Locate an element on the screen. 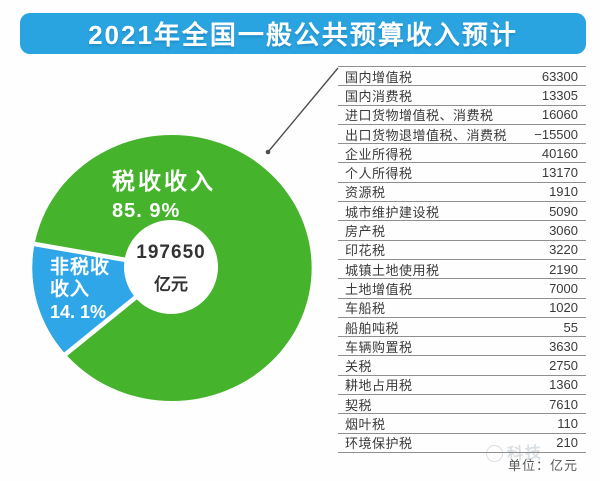 The width and height of the screenshot is (600, 481). tax-name: 契税 is located at coordinates (359, 405).